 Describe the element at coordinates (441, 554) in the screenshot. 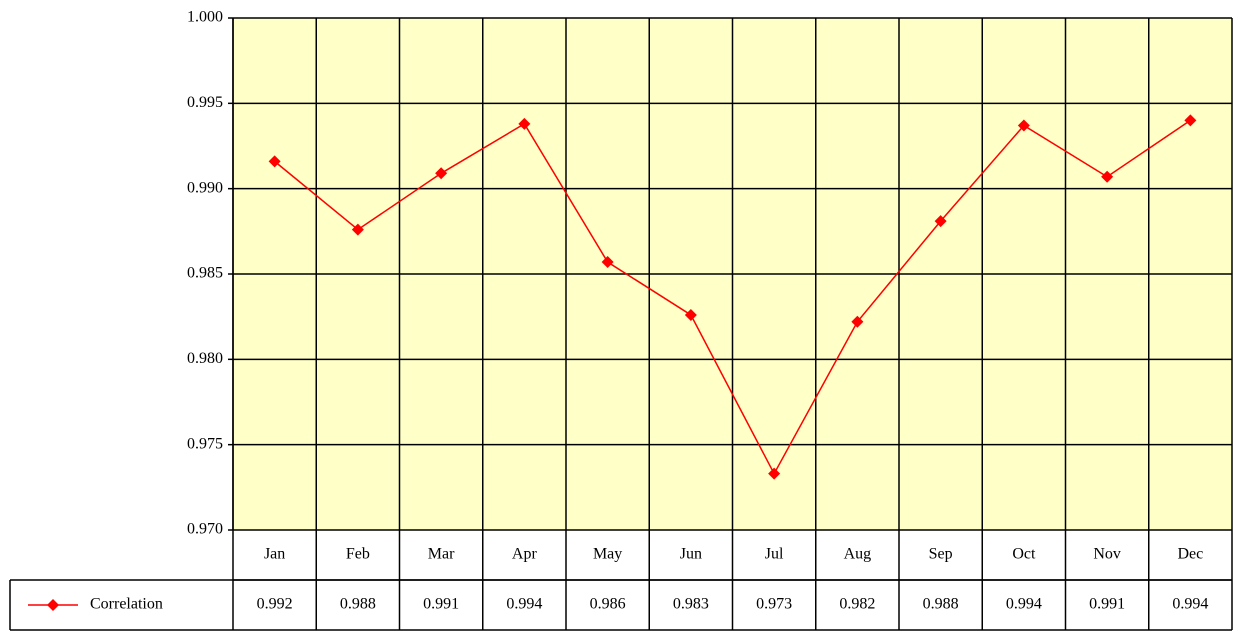

I see `x-tick-label: Mar` at that location.